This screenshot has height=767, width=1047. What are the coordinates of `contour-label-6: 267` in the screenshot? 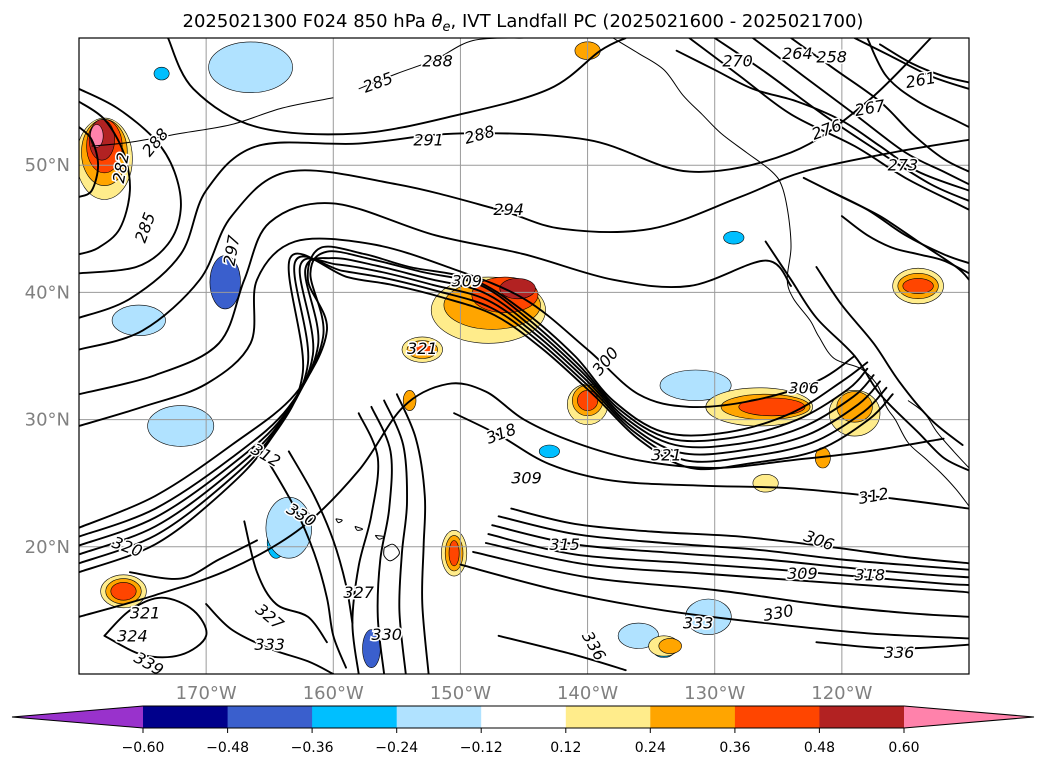 It's located at (870, 108).